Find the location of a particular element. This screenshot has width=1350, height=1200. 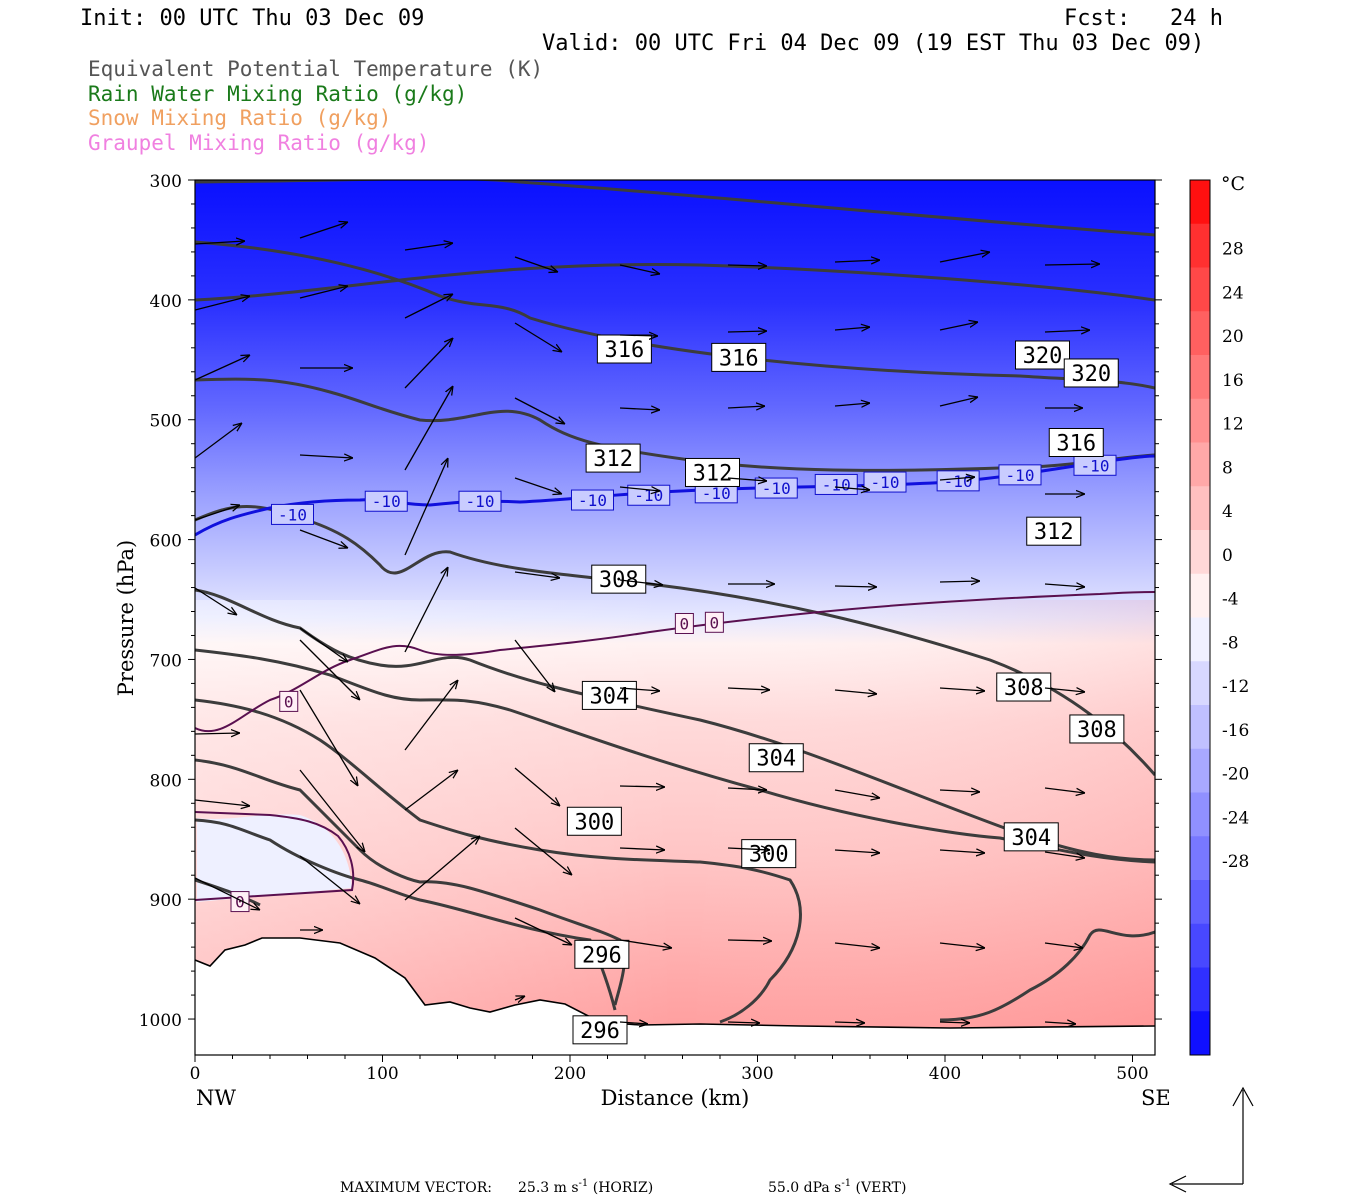

y-tick-label: 500 is located at coordinates (166, 422).